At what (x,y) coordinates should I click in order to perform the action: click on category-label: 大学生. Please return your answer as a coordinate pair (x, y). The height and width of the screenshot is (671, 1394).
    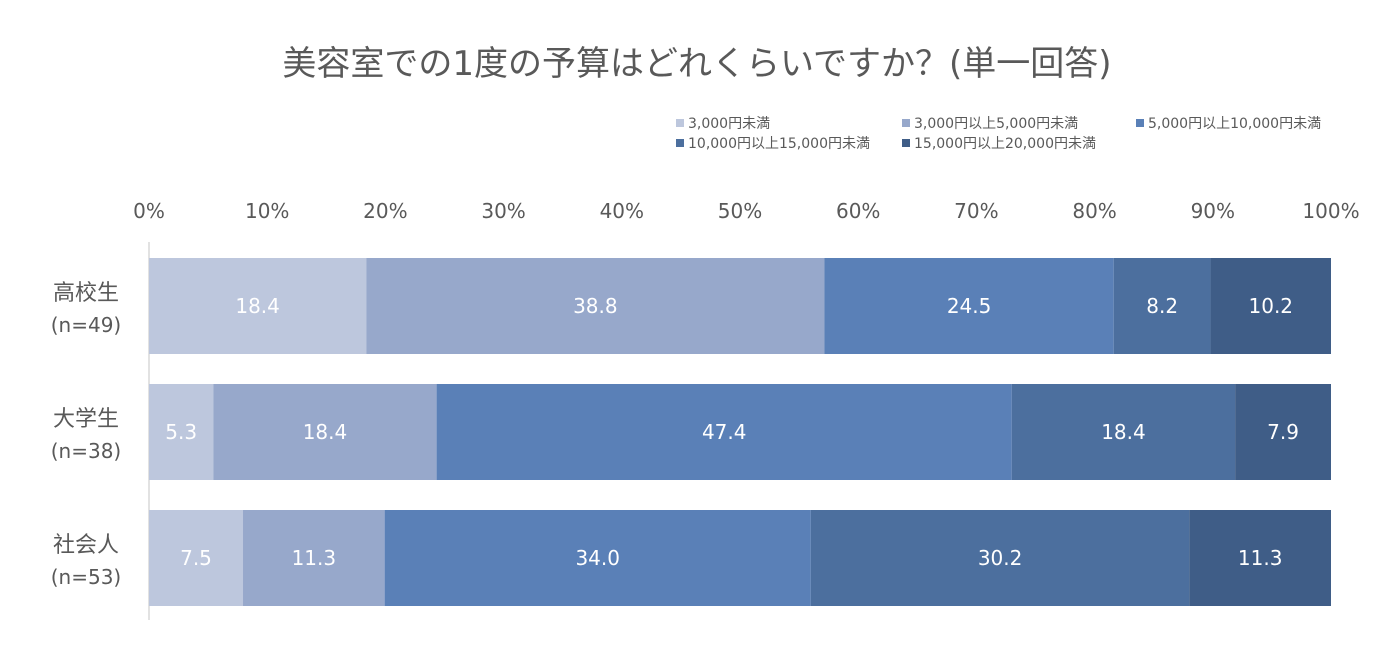
    Looking at the image, I should click on (86, 419).